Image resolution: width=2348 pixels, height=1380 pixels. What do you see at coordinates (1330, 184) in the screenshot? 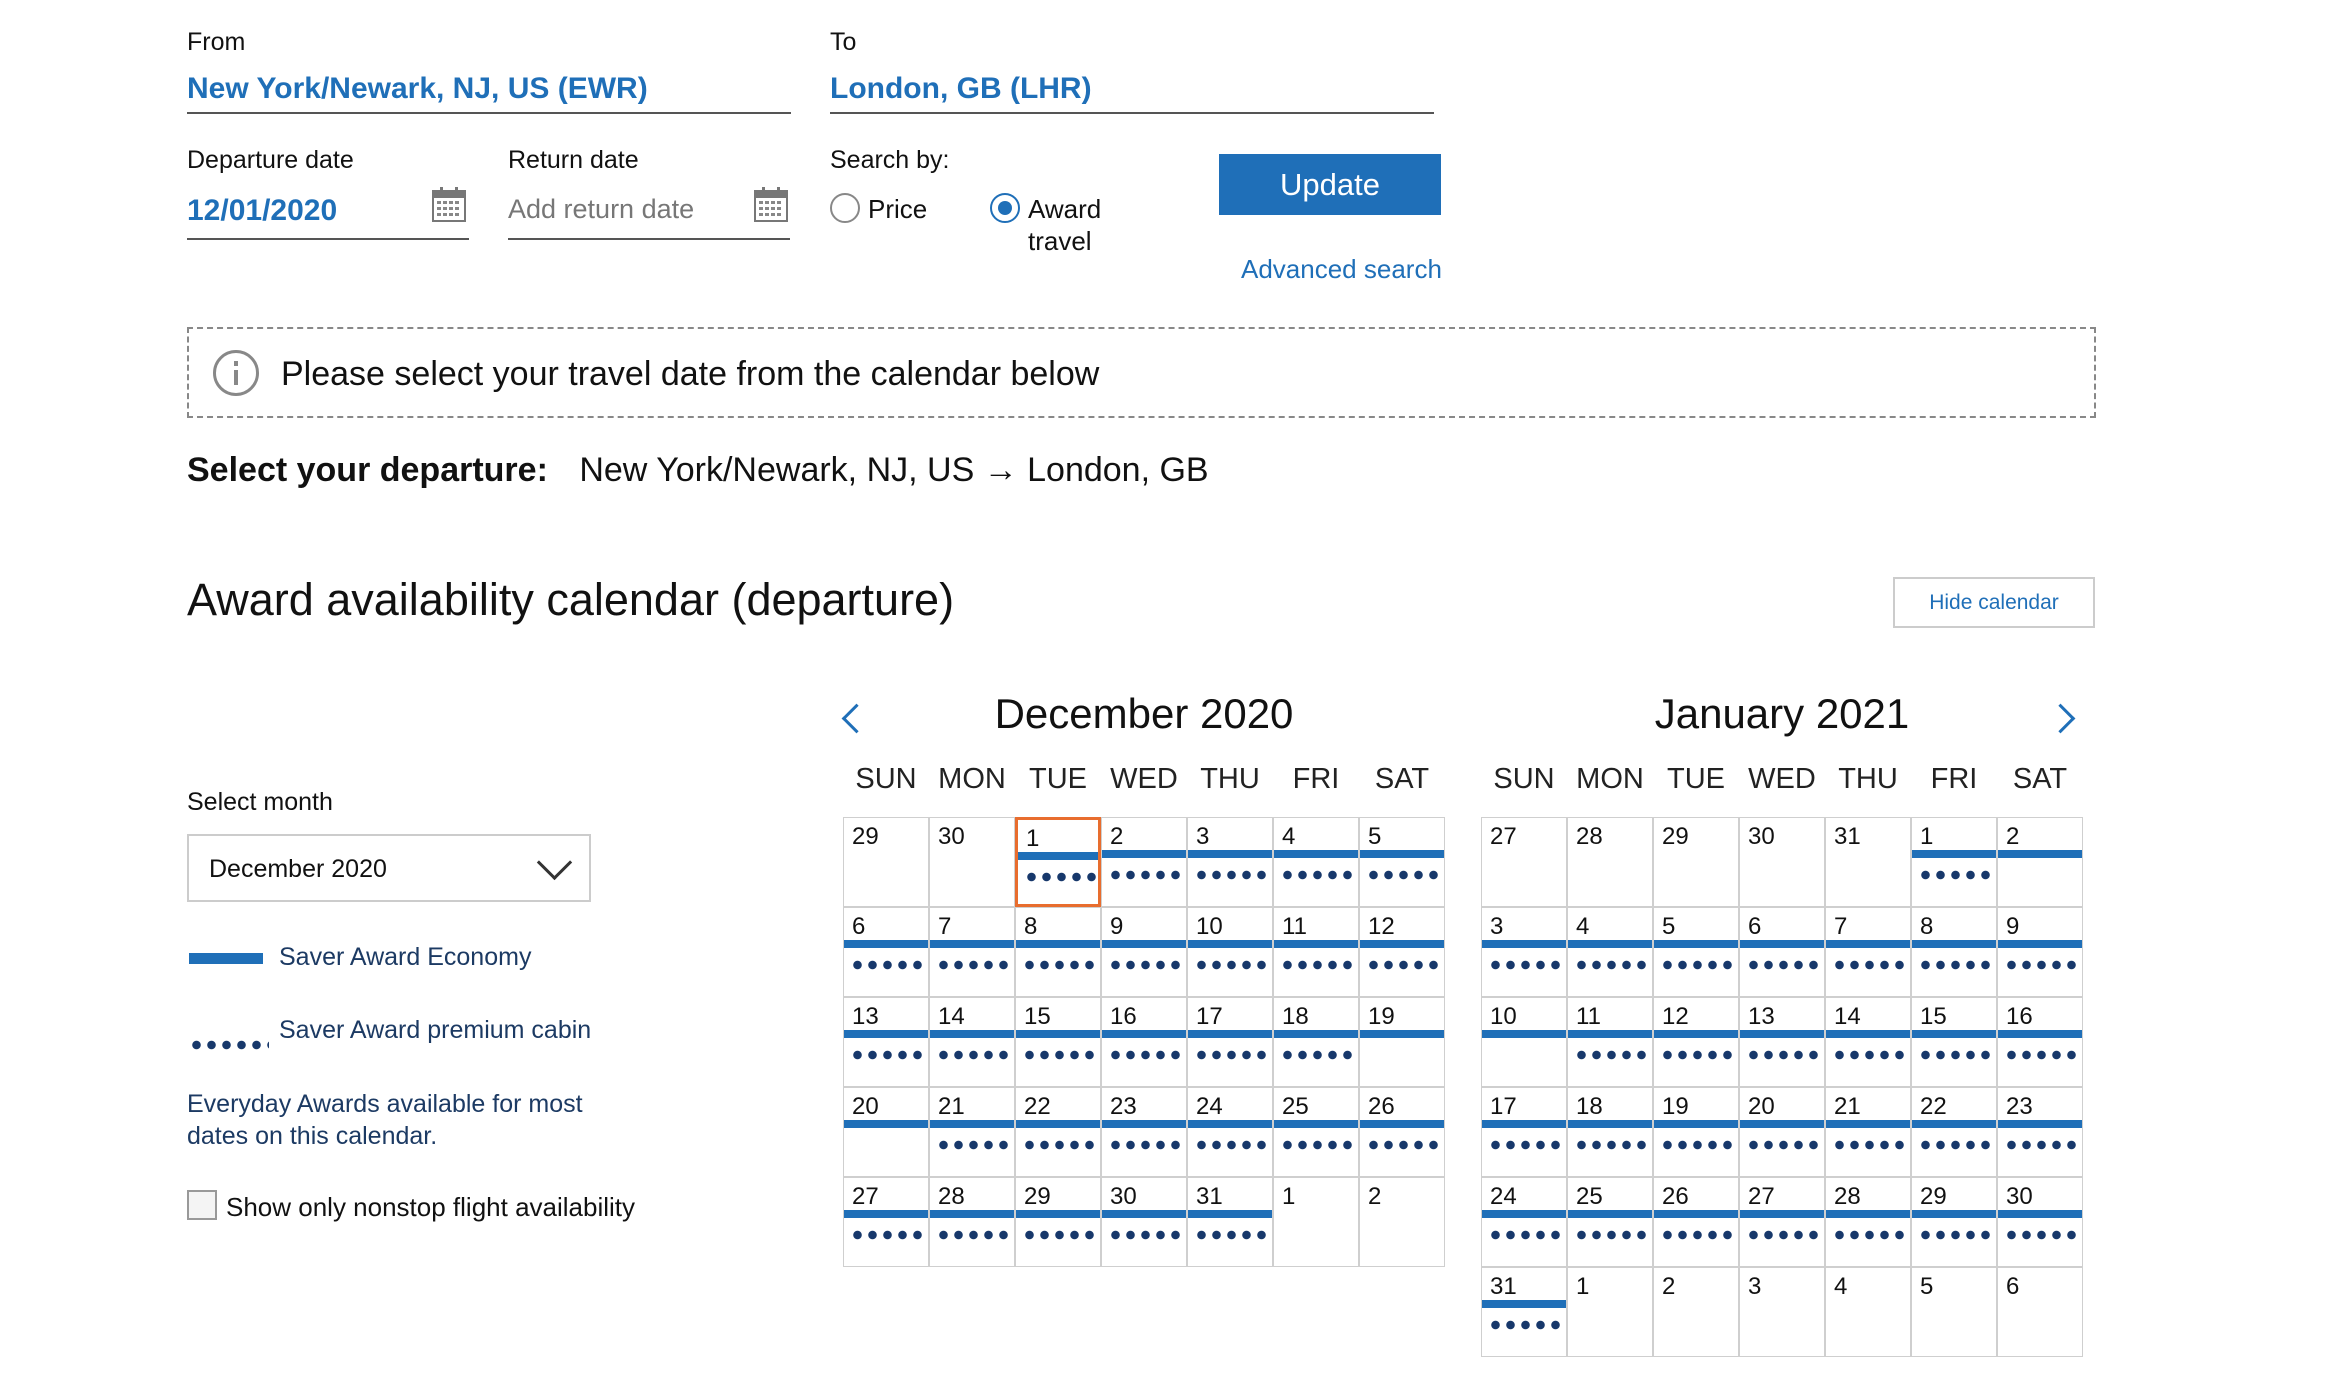
I see `update-button: Update` at bounding box center [1330, 184].